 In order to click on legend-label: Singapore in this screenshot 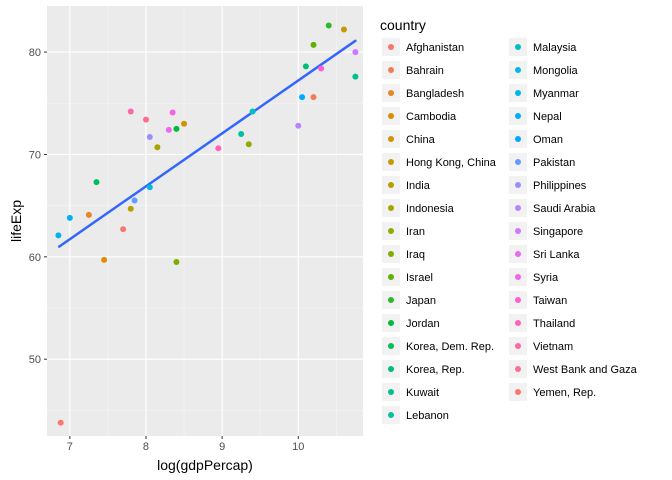, I will do `click(558, 232)`.